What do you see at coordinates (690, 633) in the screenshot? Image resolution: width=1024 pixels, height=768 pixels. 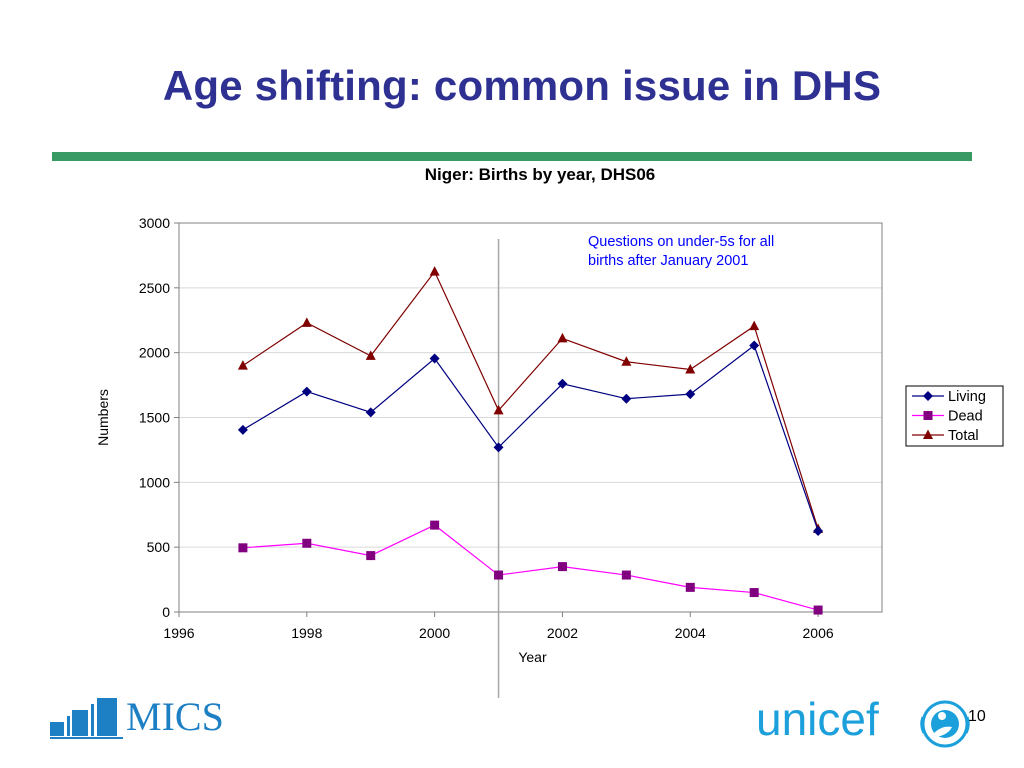 I see `x-tick-label: 2004` at bounding box center [690, 633].